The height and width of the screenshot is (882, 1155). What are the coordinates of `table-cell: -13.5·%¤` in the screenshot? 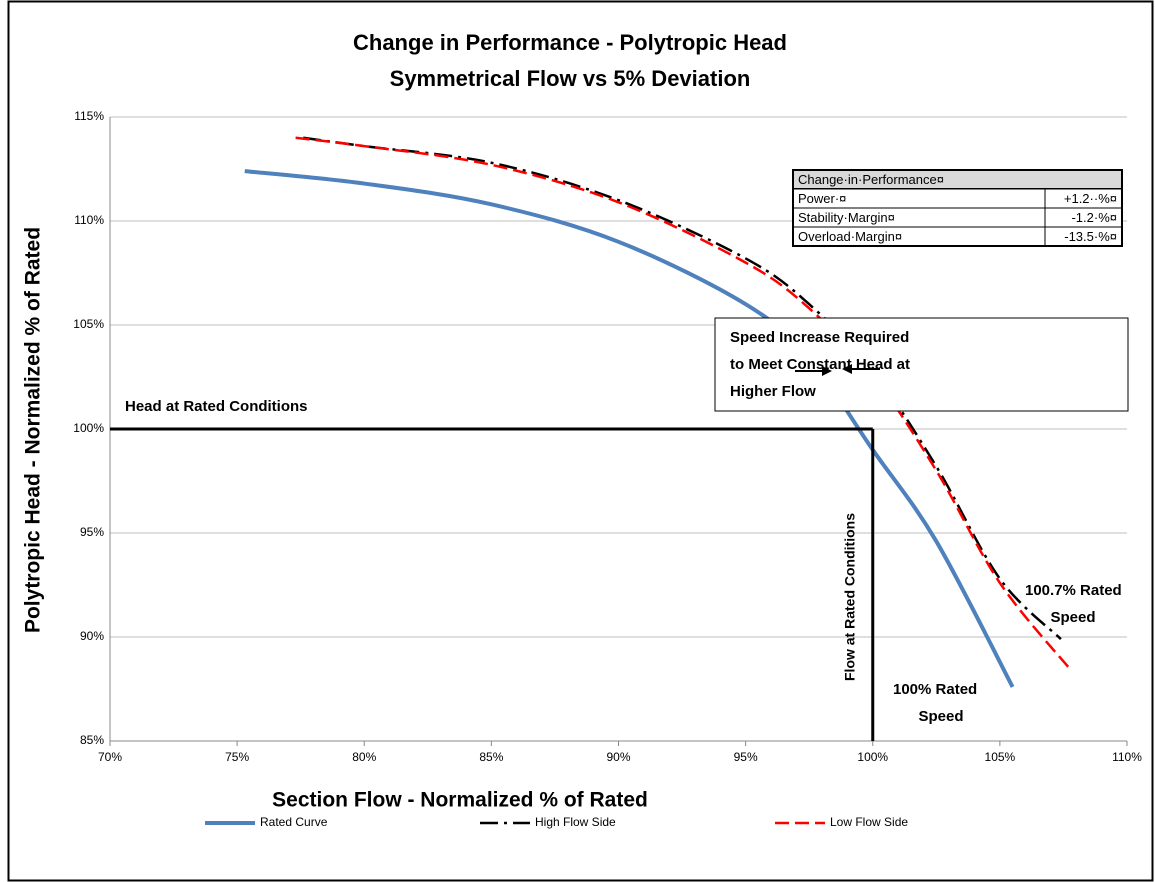 It's located at (1090, 236).